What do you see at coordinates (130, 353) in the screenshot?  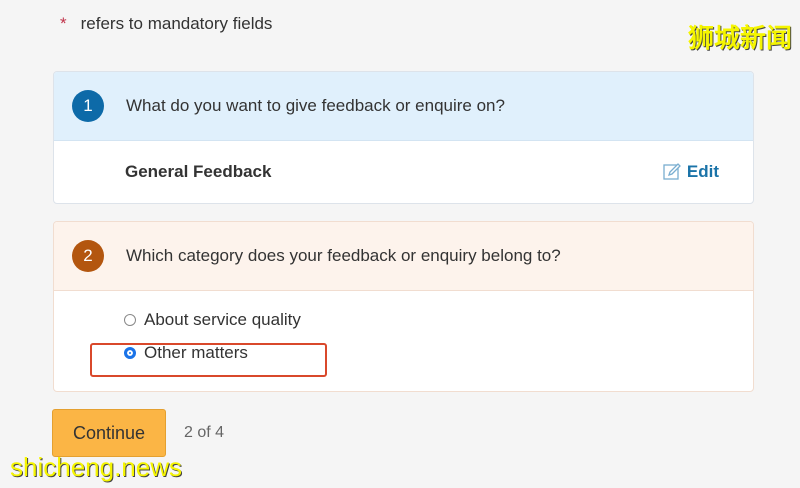 I see `radio-button-selected` at bounding box center [130, 353].